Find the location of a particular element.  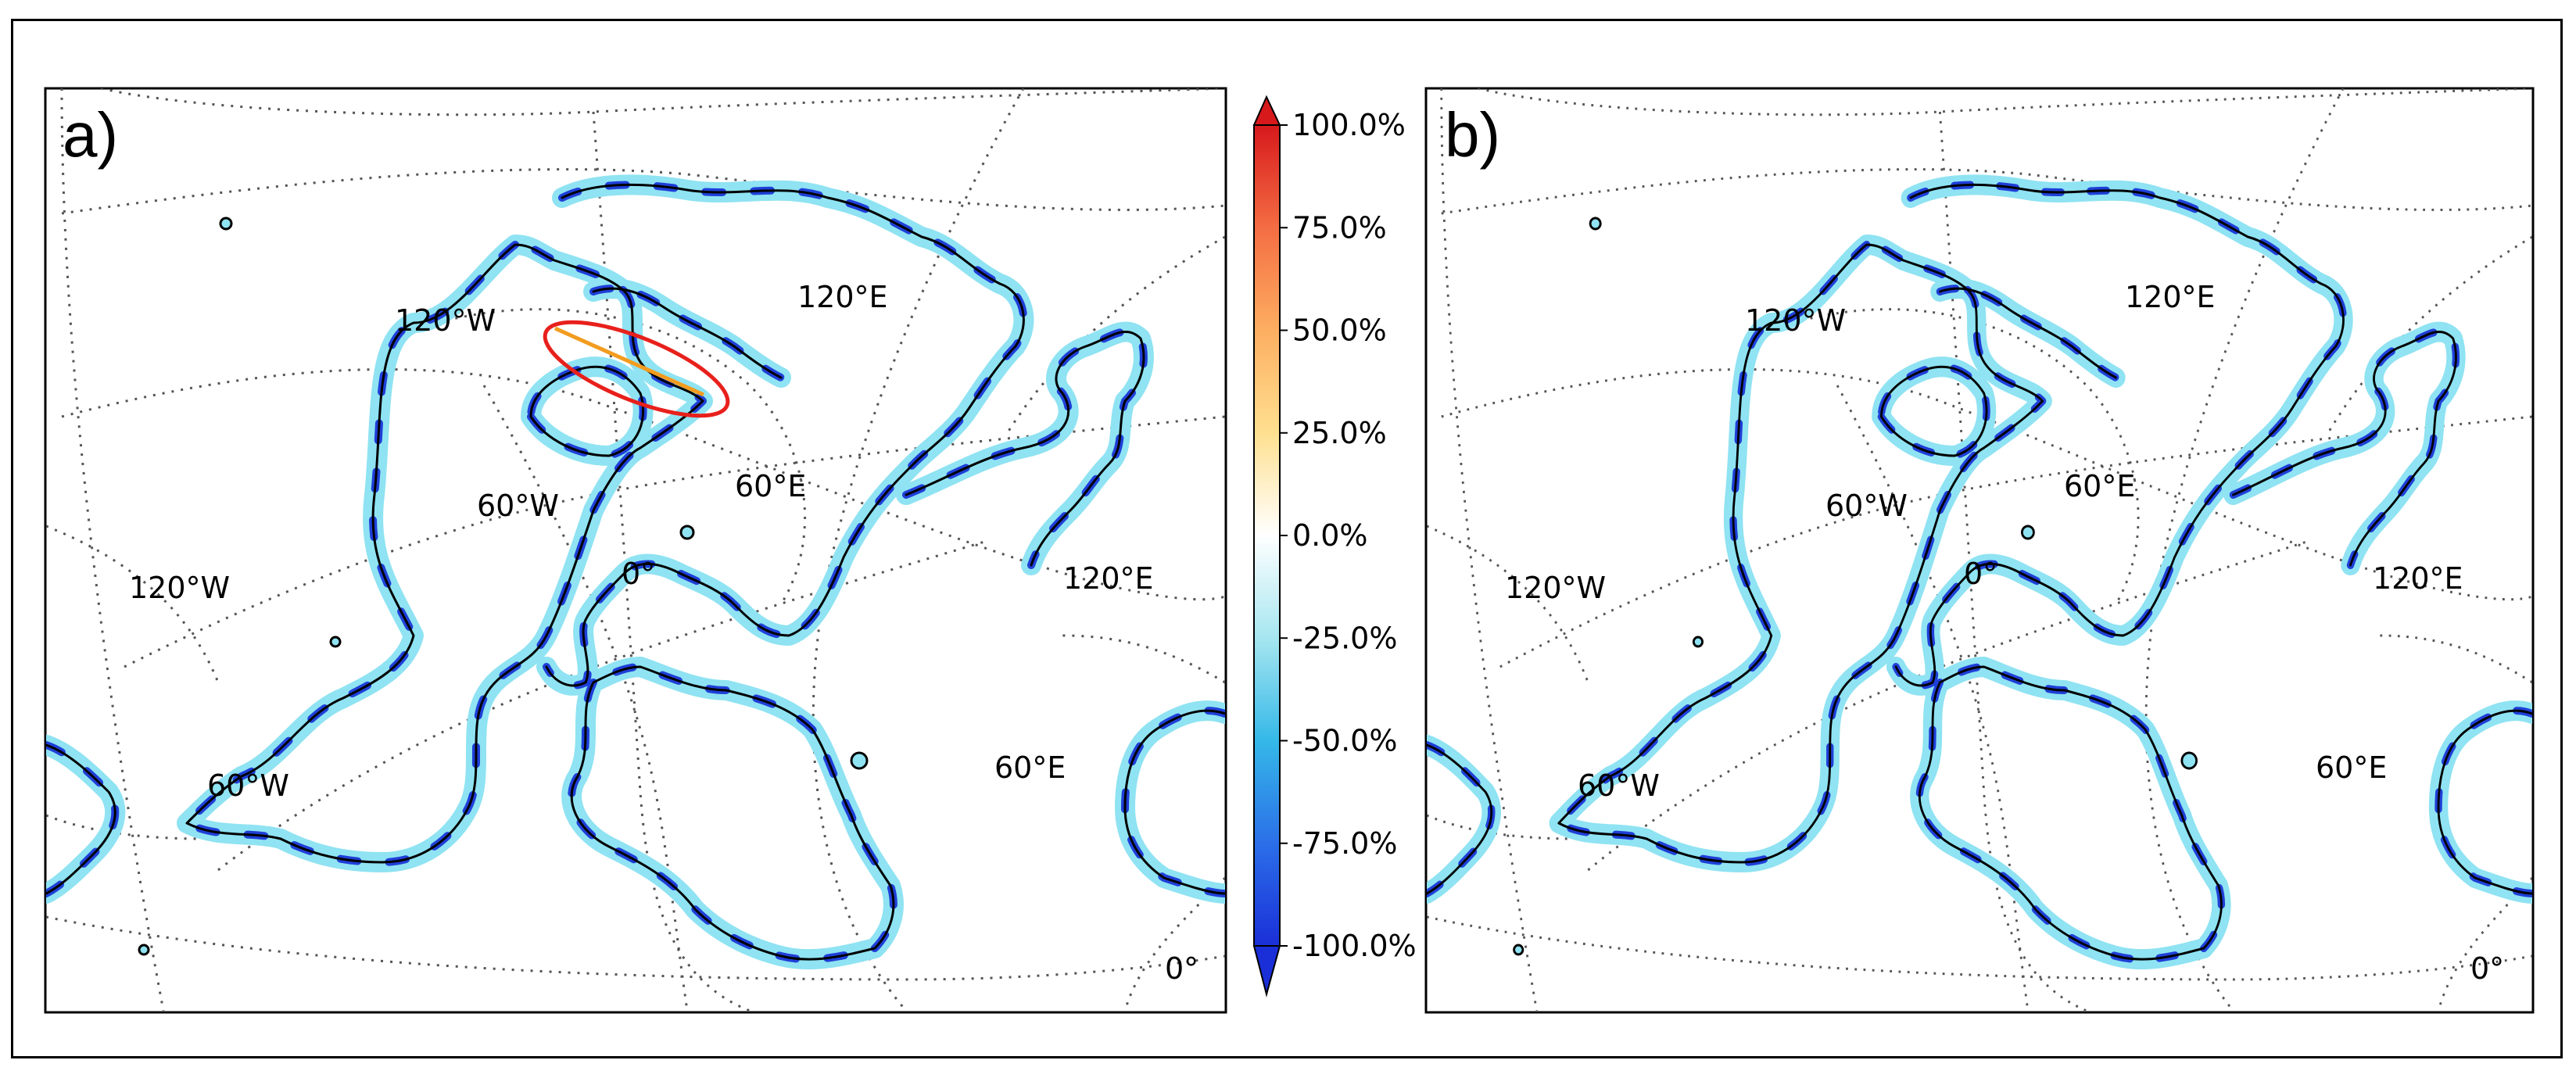

panel-b-label-120e-right: 120°E is located at coordinates (2418, 579).